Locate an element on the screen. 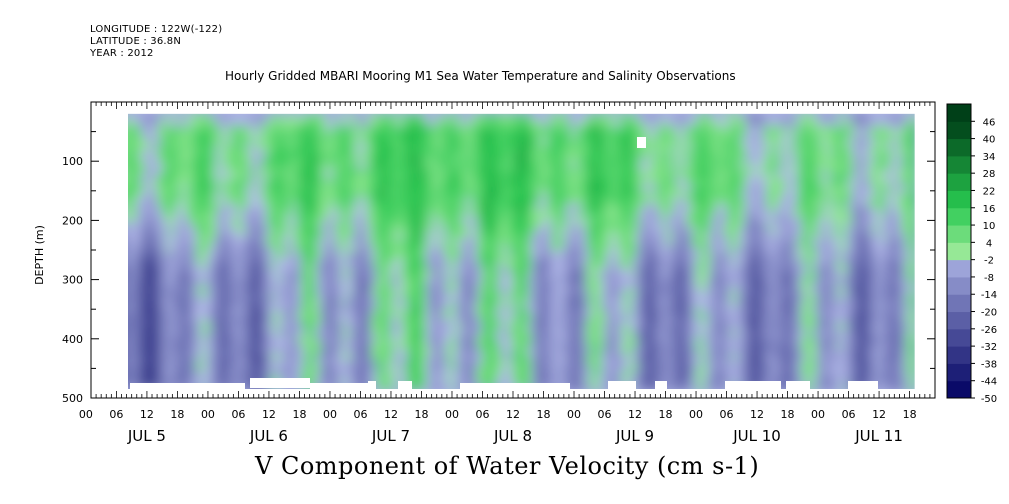  no-data-region-right is located at coordinates (924, 250).